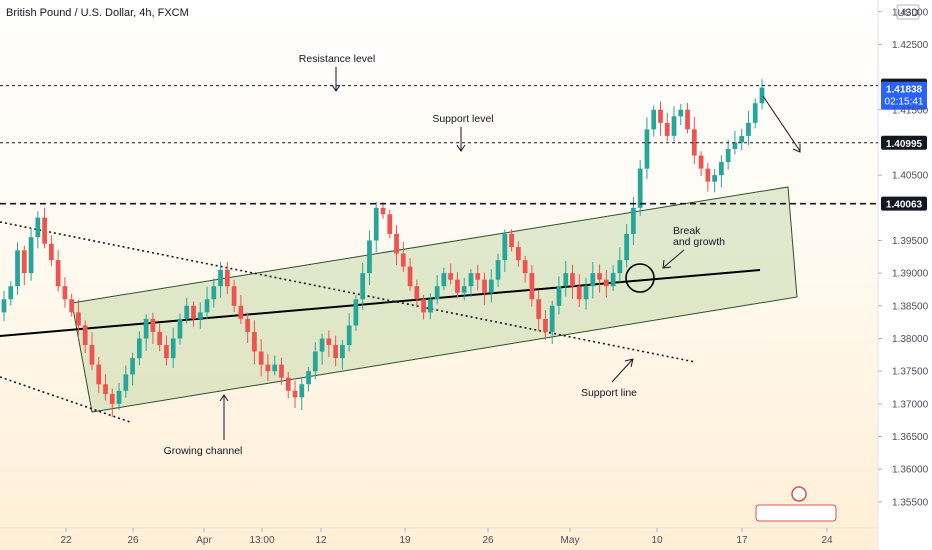  What do you see at coordinates (796, 504) in the screenshot?
I see `tradingview-logo` at bounding box center [796, 504].